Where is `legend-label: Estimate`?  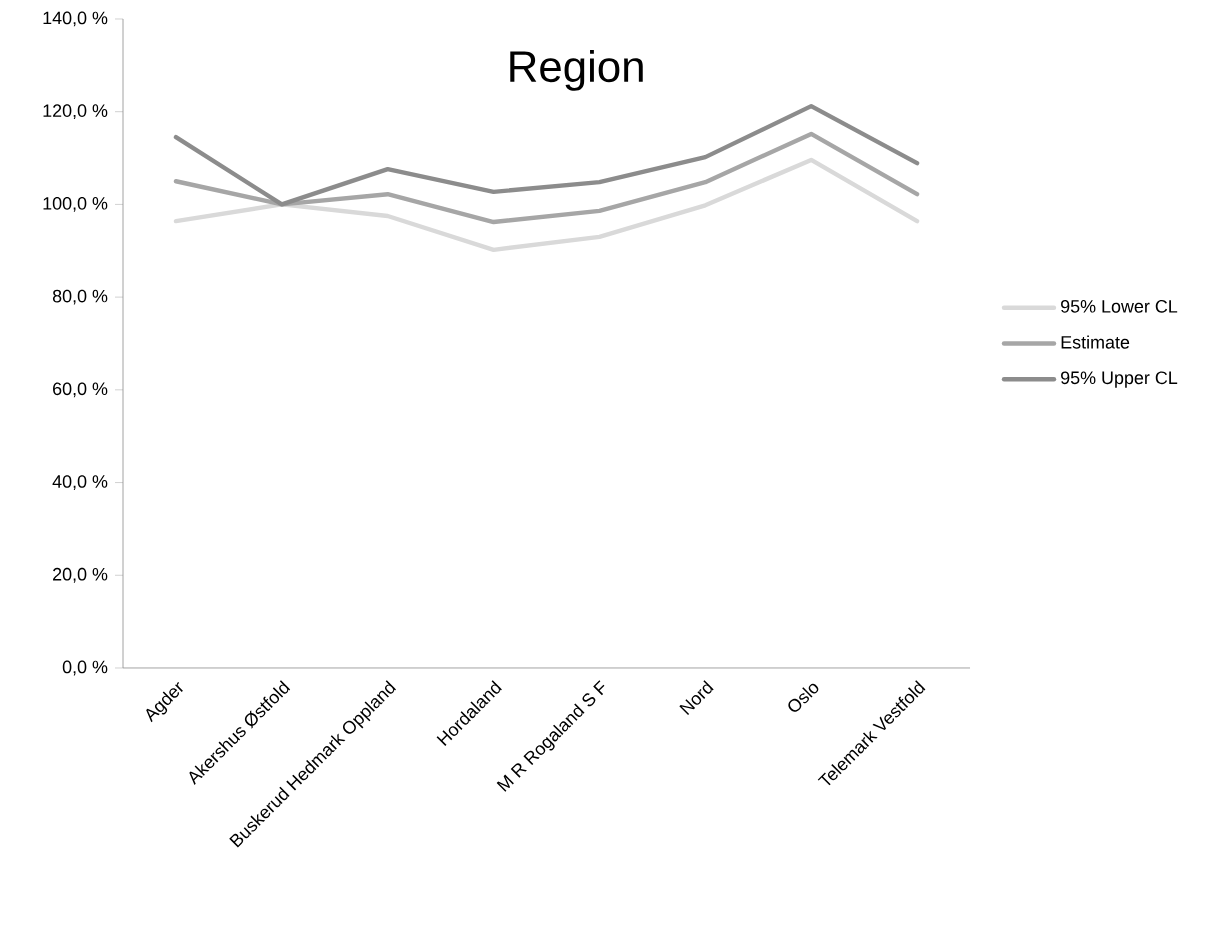 legend-label: Estimate is located at coordinates (1095, 342).